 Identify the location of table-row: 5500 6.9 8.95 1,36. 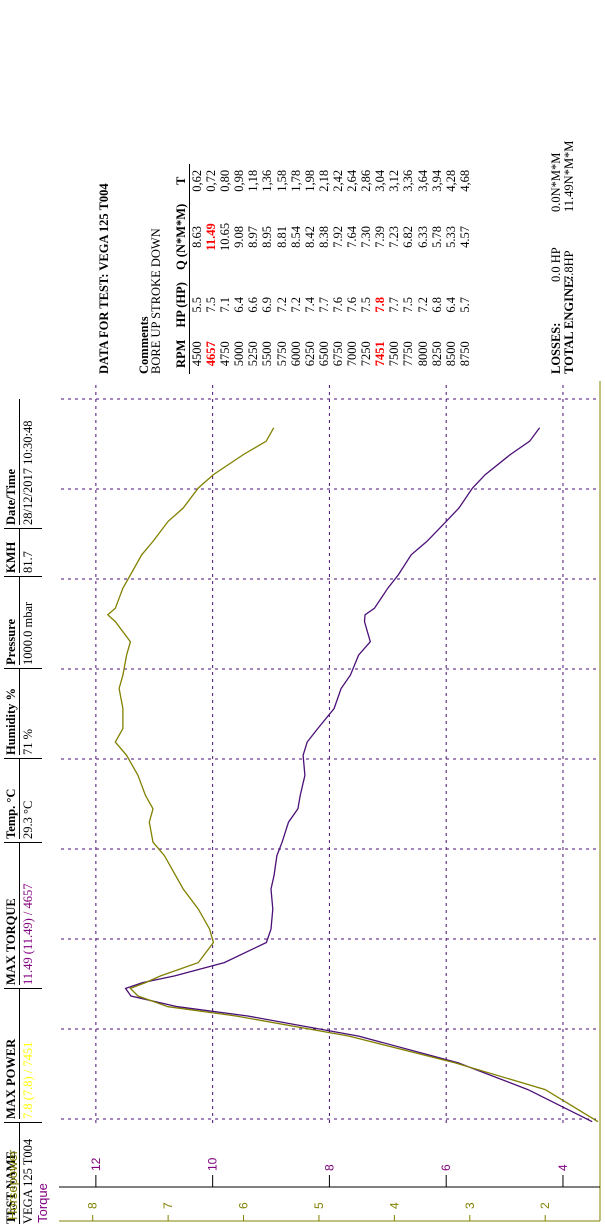
(267, 269).